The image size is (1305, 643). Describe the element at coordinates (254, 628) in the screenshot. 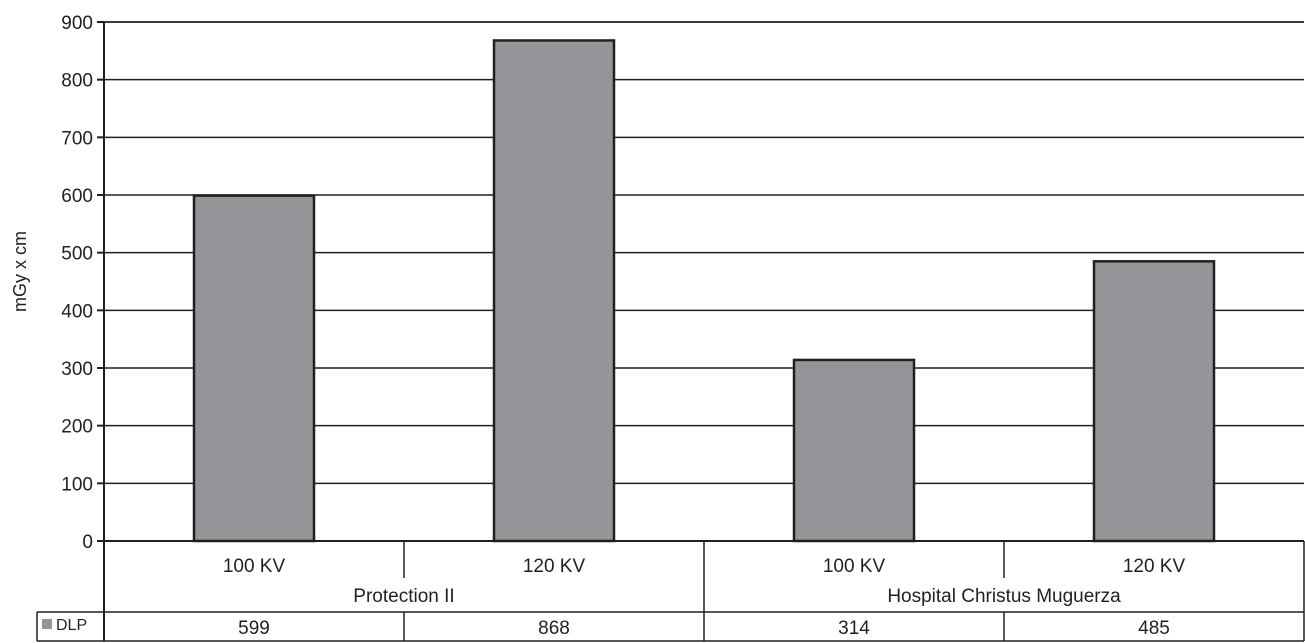

I see `data-value-1: 599` at that location.